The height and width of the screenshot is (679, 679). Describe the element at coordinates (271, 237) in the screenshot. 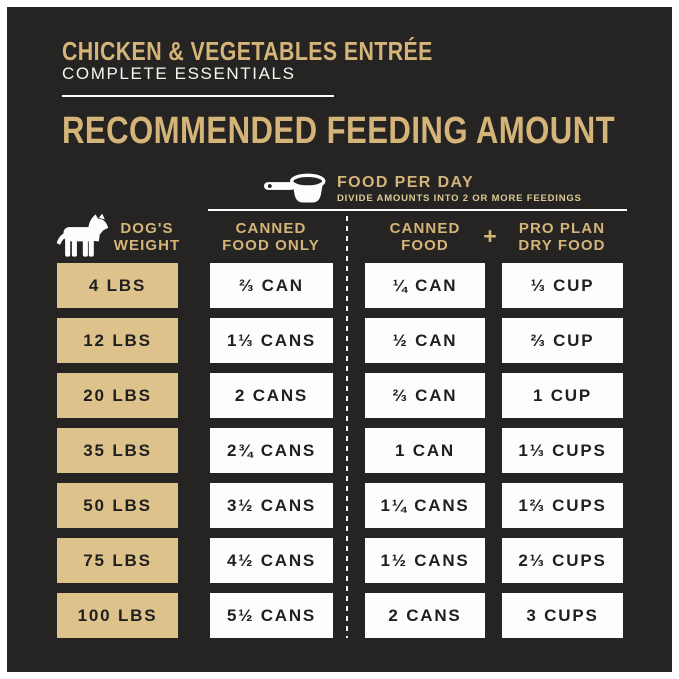

I see `column-header-canned-food-only: CANNED FOOD ONLY` at that location.